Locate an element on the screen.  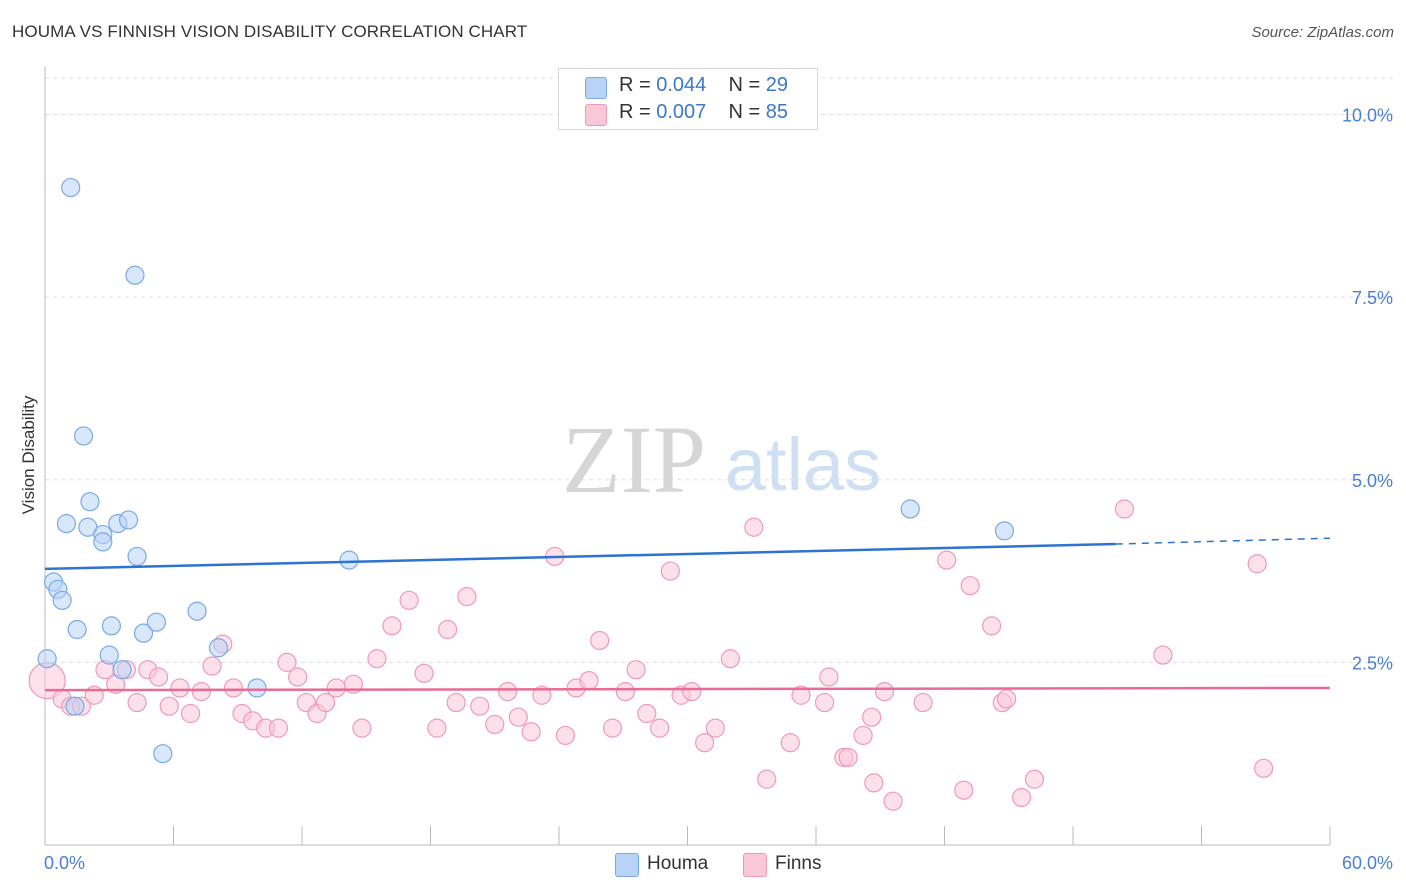
houma-trend-extension is located at coordinates (1223, 541).